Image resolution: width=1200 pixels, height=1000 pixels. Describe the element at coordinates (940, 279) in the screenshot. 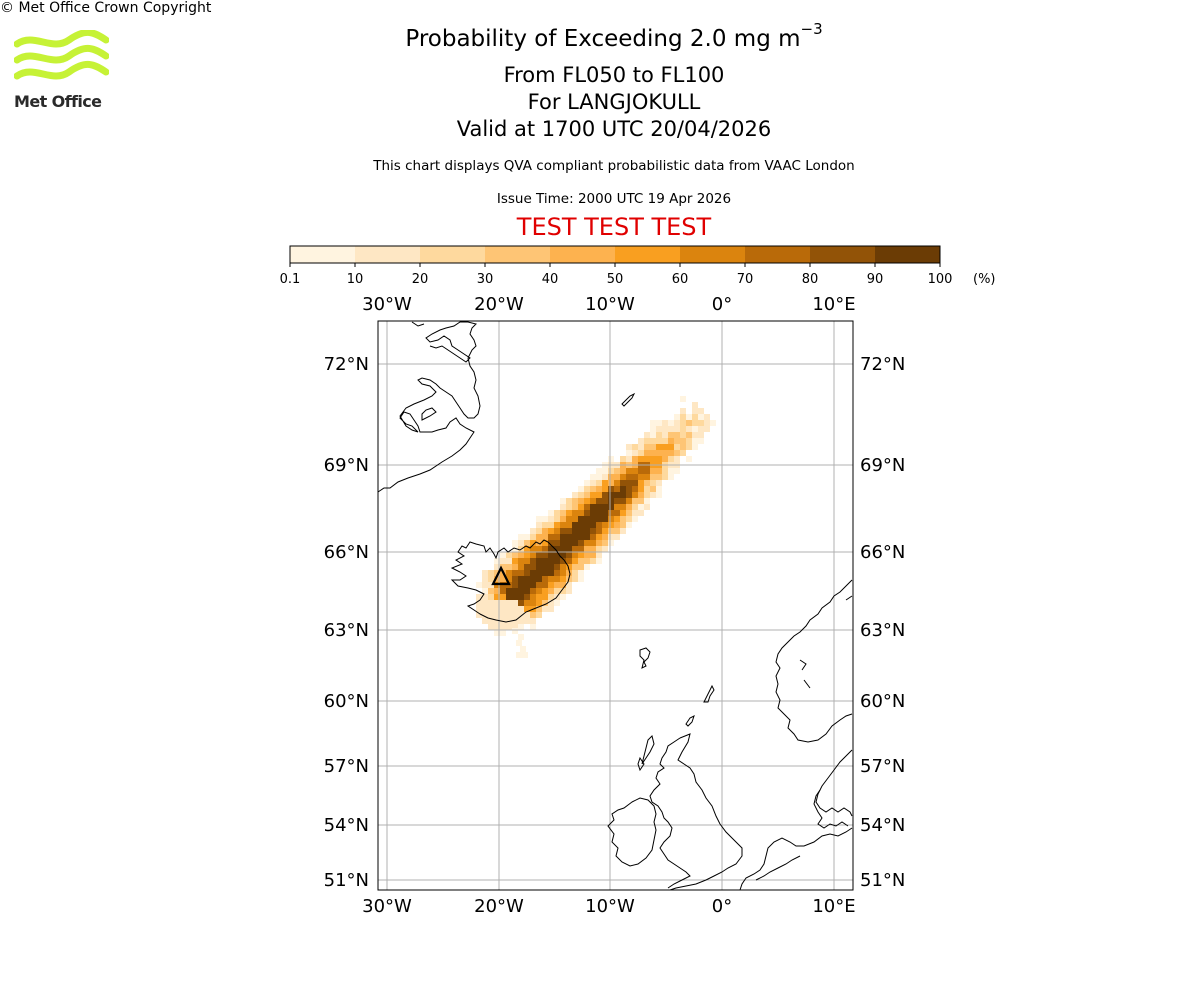

I see `colorbar-tick-label: 100` at that location.